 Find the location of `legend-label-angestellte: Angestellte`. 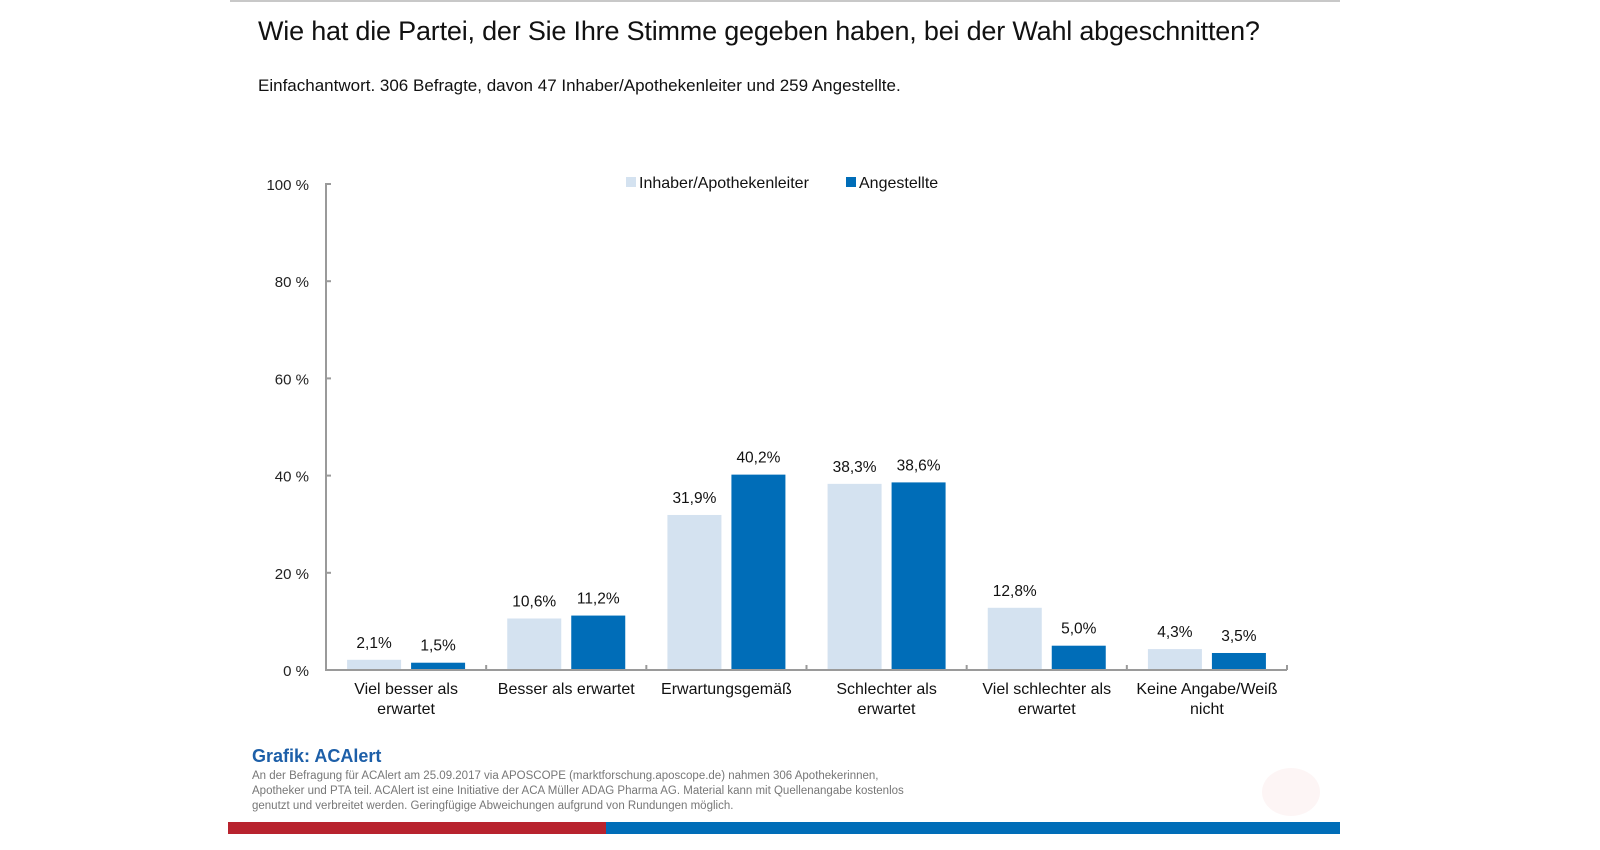

legend-label-angestellte: Angestellte is located at coordinates (898, 183).